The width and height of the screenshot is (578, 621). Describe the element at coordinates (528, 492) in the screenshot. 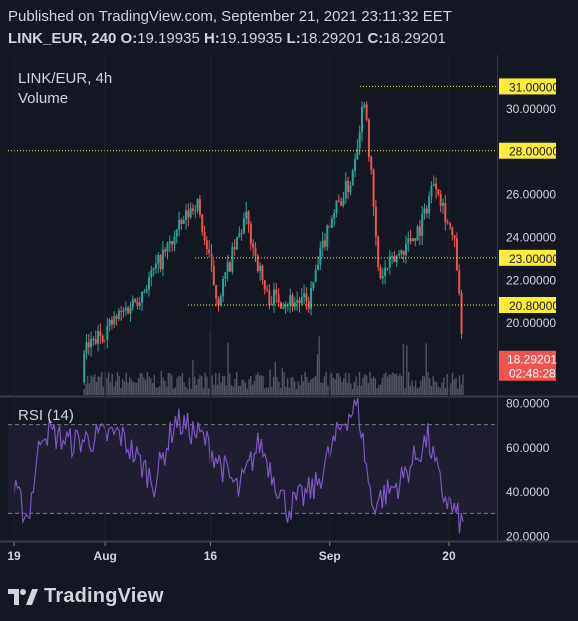

I see `rsi-axis-tick: 40.0000` at that location.